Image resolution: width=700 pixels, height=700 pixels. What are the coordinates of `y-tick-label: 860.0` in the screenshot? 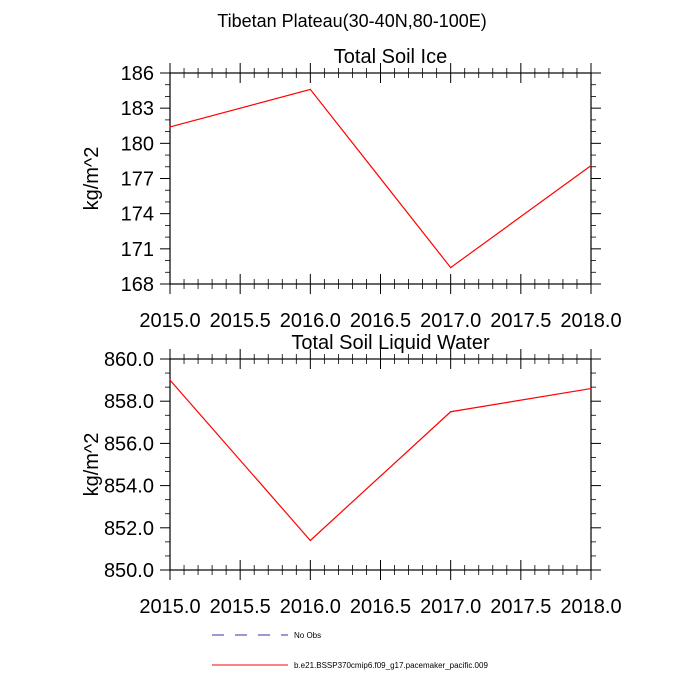 It's located at (129, 360).